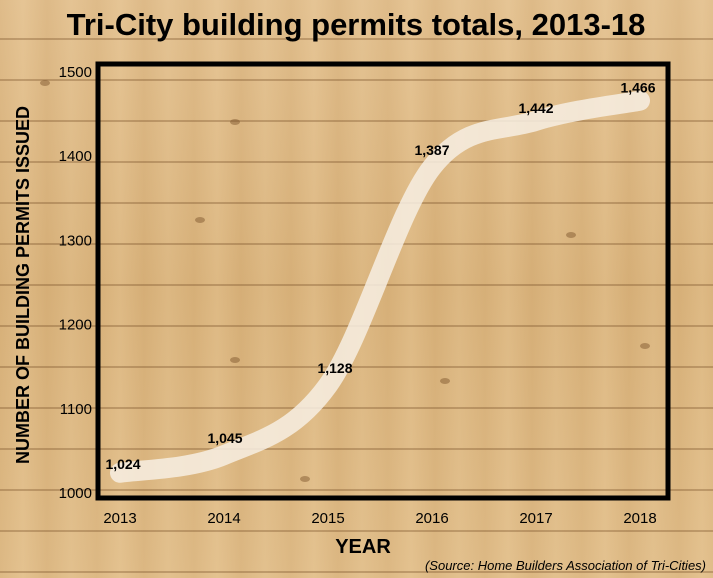 Image resolution: width=713 pixels, height=578 pixels. Describe the element at coordinates (75, 240) in the screenshot. I see `y-tick-label: 1300` at that location.